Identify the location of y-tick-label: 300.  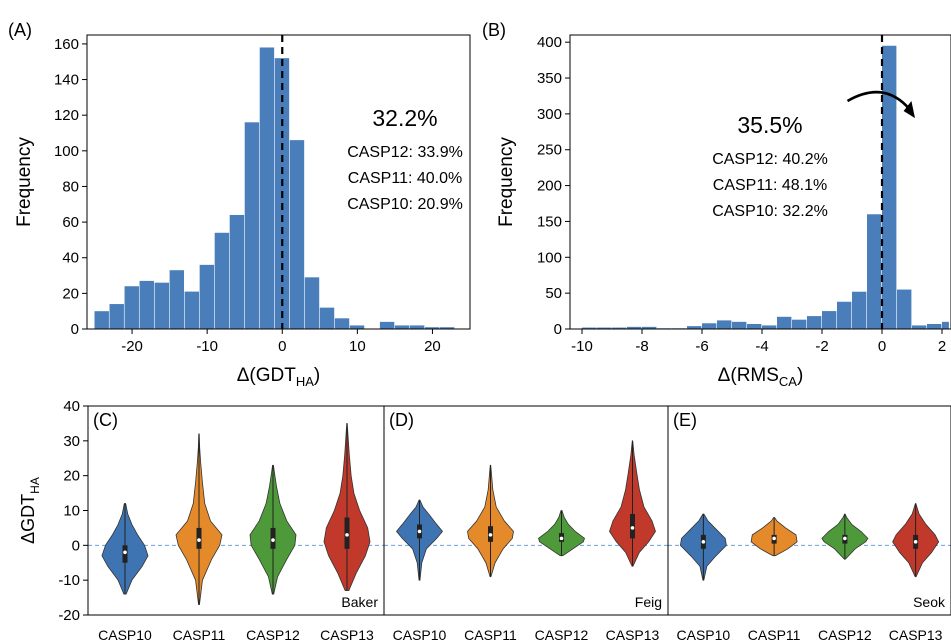
(549, 114).